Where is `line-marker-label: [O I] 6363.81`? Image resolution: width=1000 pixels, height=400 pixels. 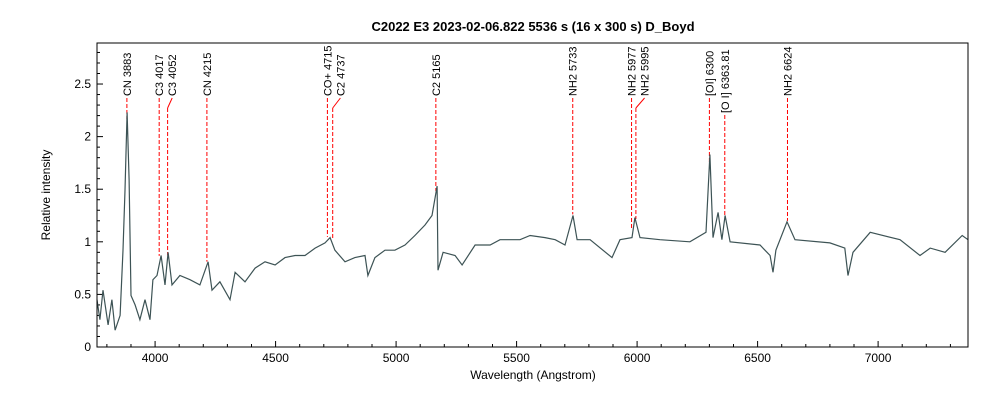 line-marker-label: [O I] 6363.81 is located at coordinates (726, 81).